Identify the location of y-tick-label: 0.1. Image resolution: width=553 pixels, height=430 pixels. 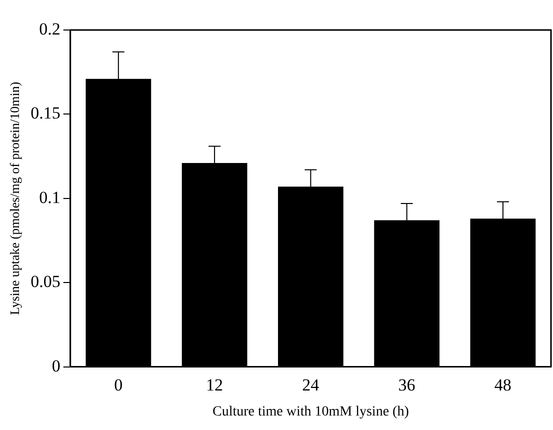
(49, 197).